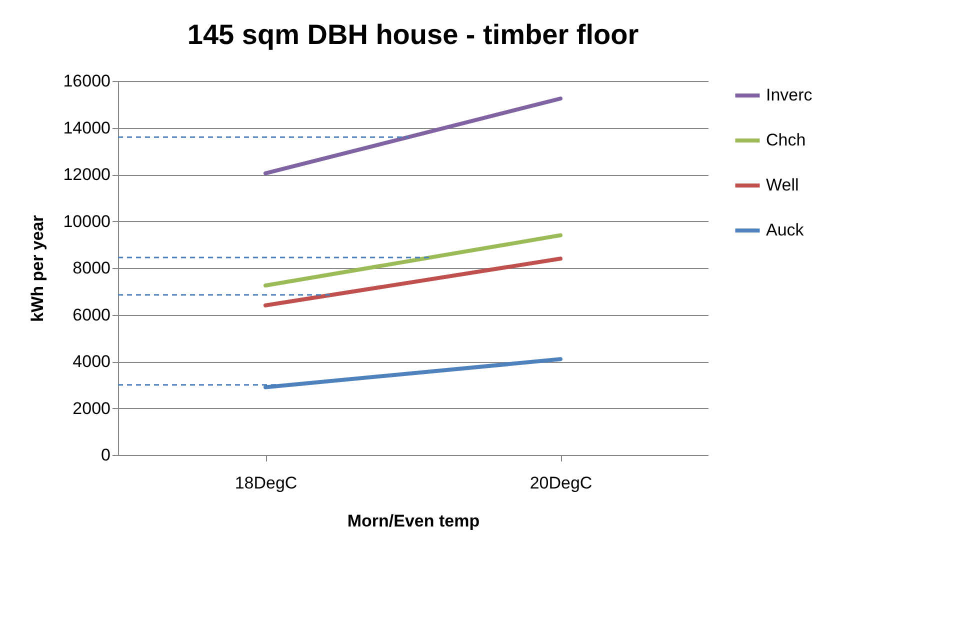 This screenshot has height=619, width=955. I want to click on legend-label: Inverc, so click(789, 95).